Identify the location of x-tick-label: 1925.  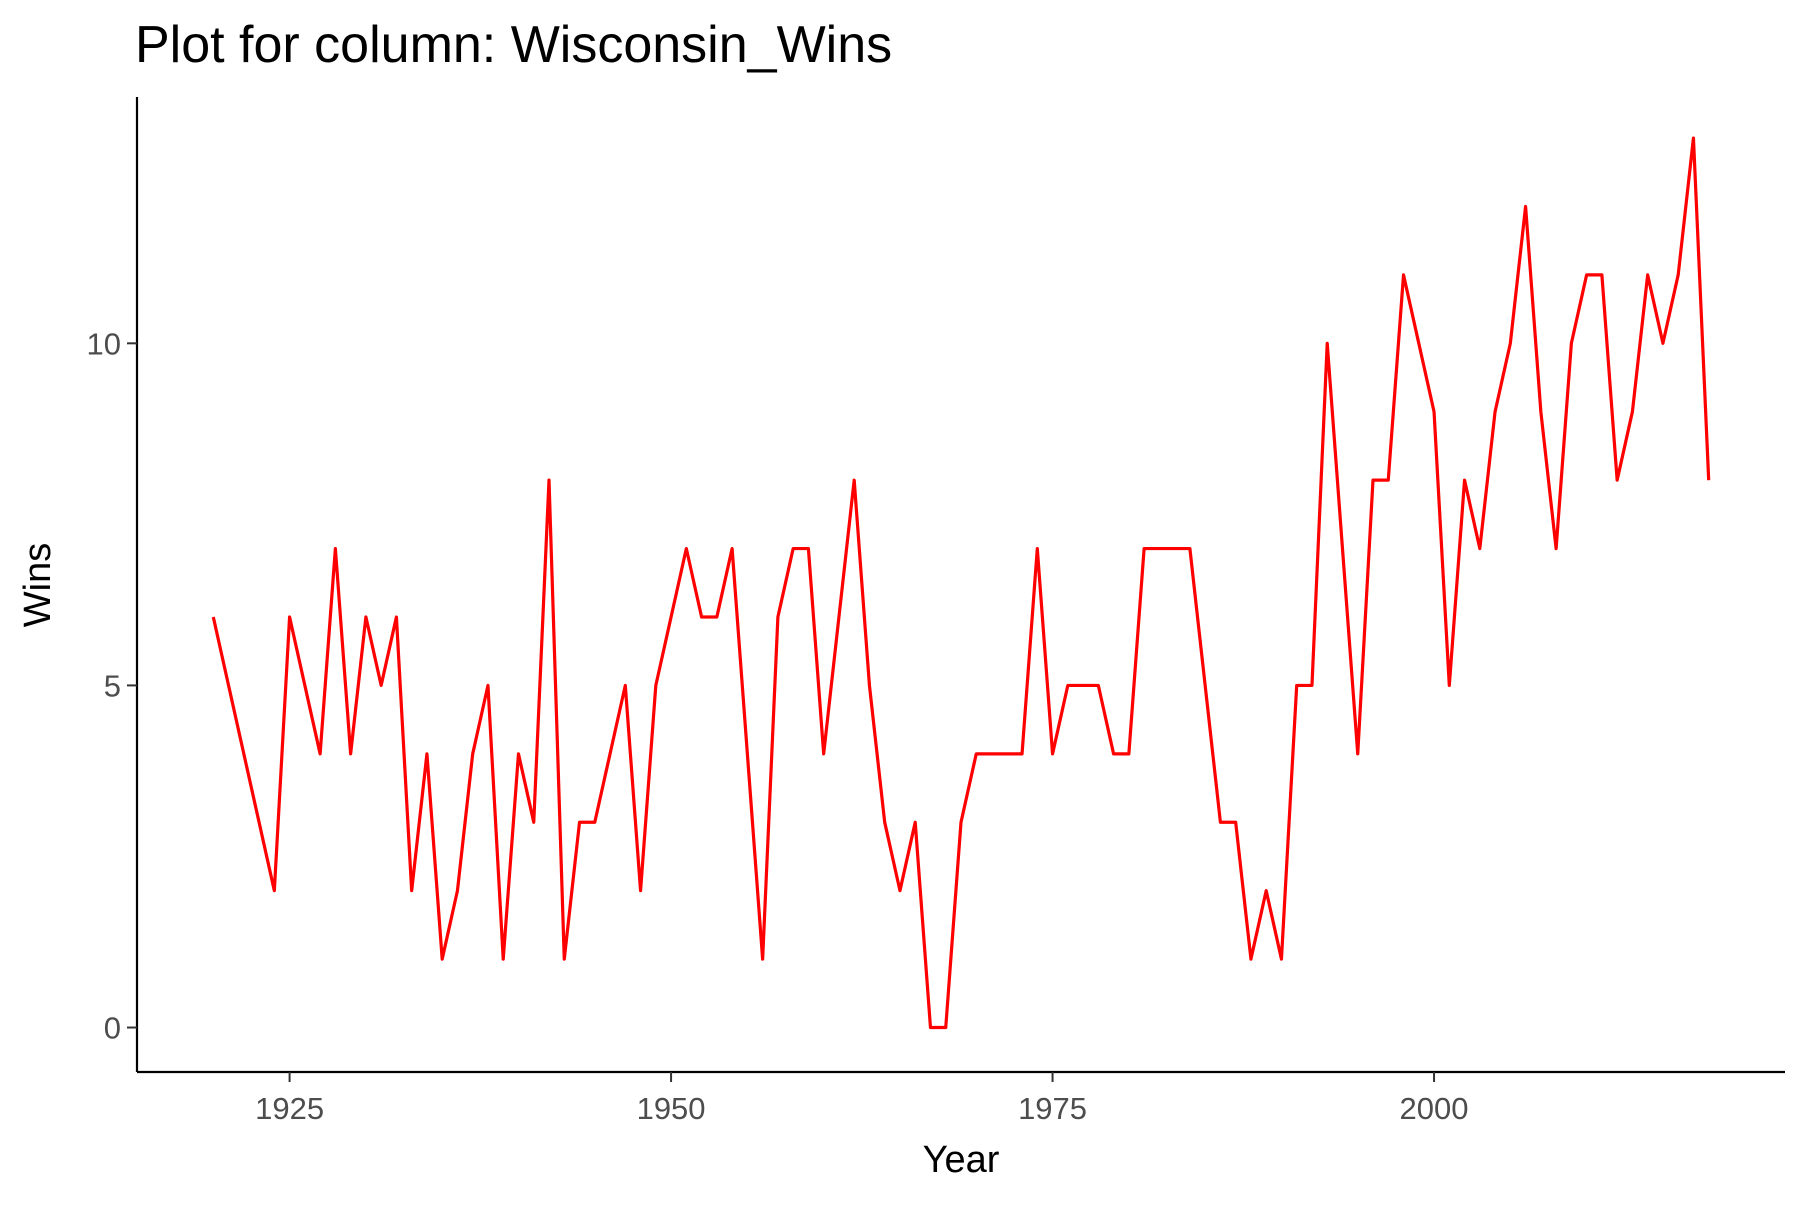
(289, 1108).